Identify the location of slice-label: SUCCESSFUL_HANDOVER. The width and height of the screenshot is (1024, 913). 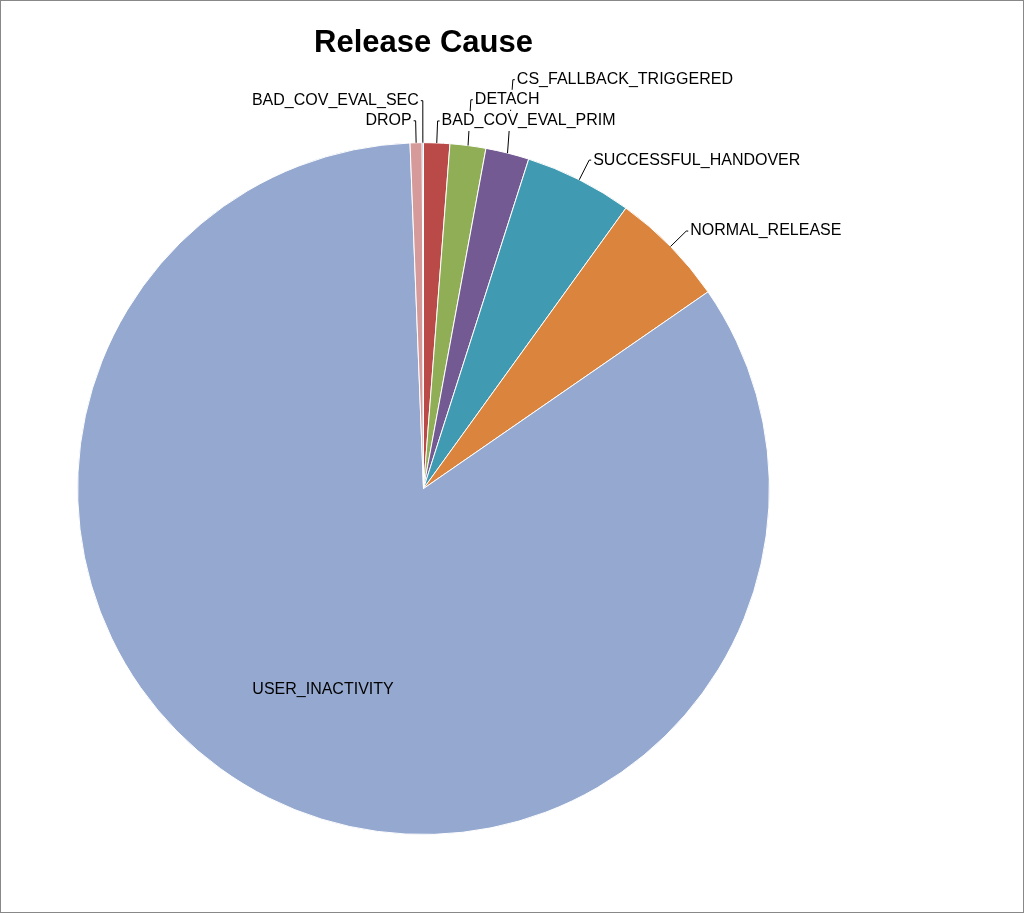
(697, 159).